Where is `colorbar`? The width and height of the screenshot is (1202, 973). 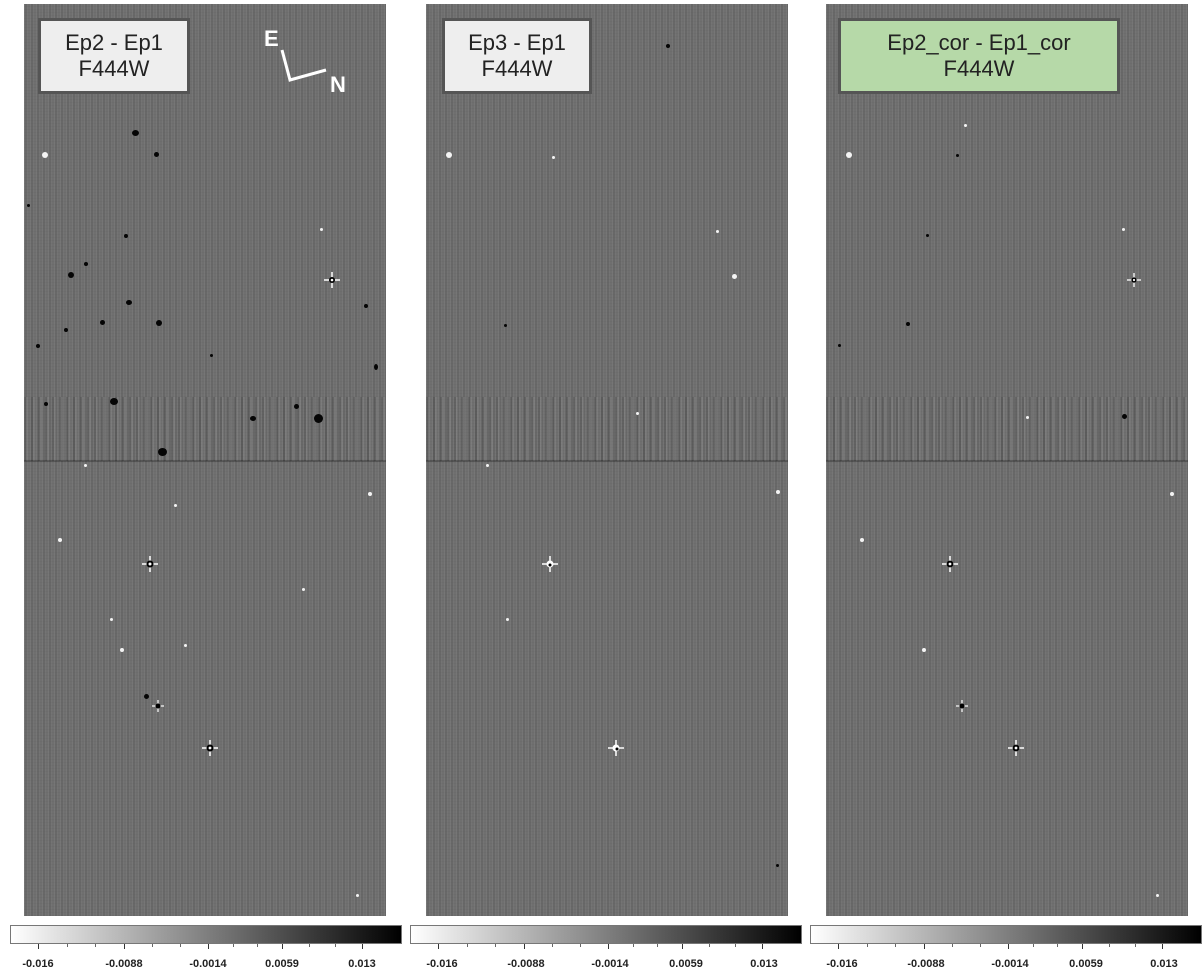
colorbar is located at coordinates (206, 934).